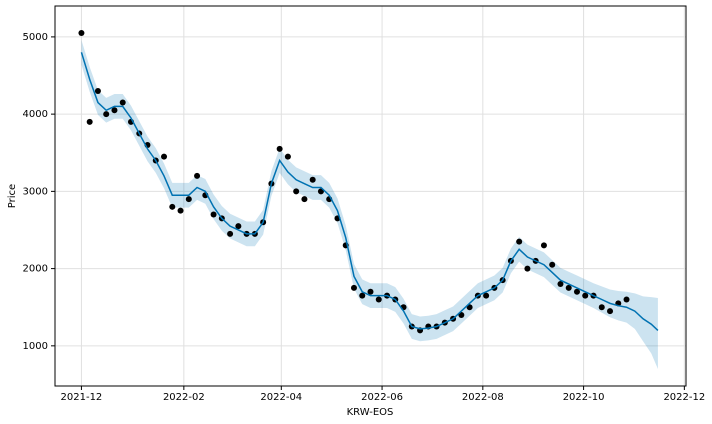 This screenshot has height=424, width=712. What do you see at coordinates (35, 37) in the screenshot?
I see `y-tick-label: 5000` at bounding box center [35, 37].